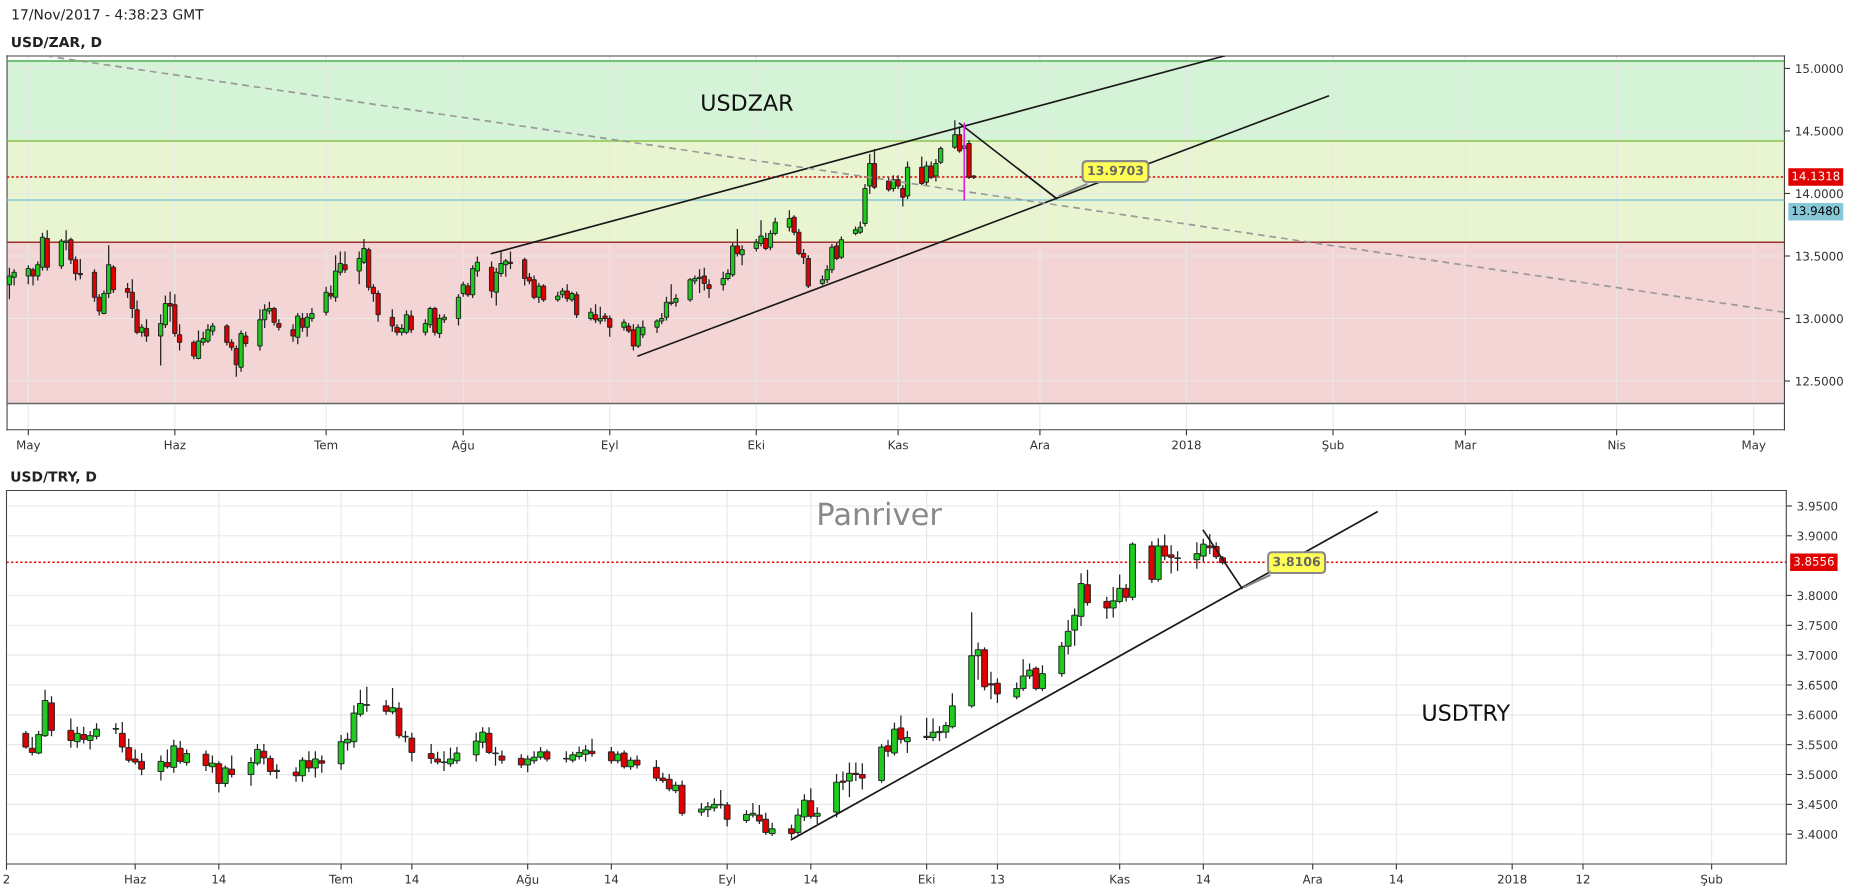  What do you see at coordinates (997, 879) in the screenshot?
I see `x-tick-label: 13` at bounding box center [997, 879].